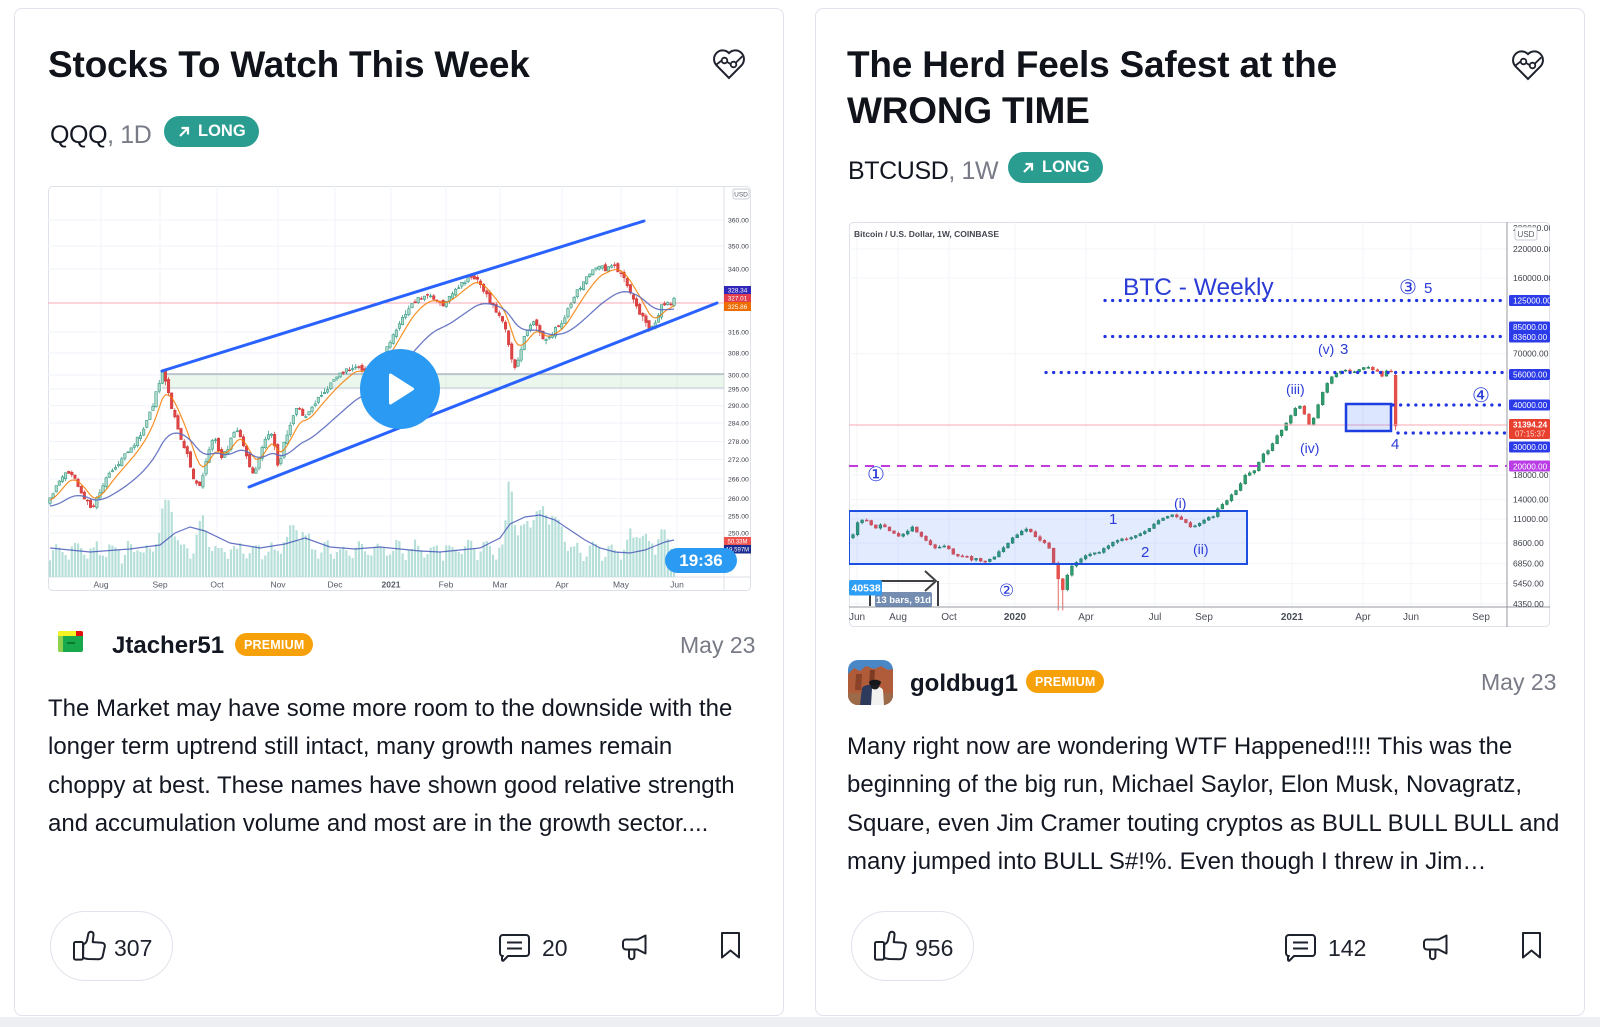  Describe the element at coordinates (1528, 584) in the screenshot. I see `svg-text: 5450.00` at that location.